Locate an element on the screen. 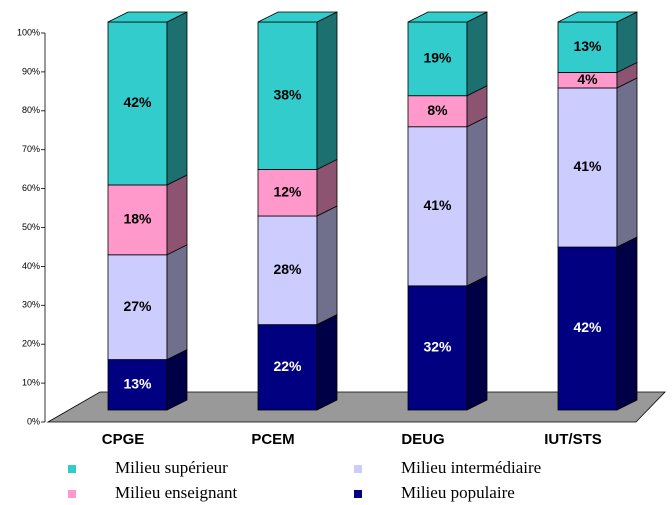 The image size is (672, 505). floor is located at coordinates (356, 407).